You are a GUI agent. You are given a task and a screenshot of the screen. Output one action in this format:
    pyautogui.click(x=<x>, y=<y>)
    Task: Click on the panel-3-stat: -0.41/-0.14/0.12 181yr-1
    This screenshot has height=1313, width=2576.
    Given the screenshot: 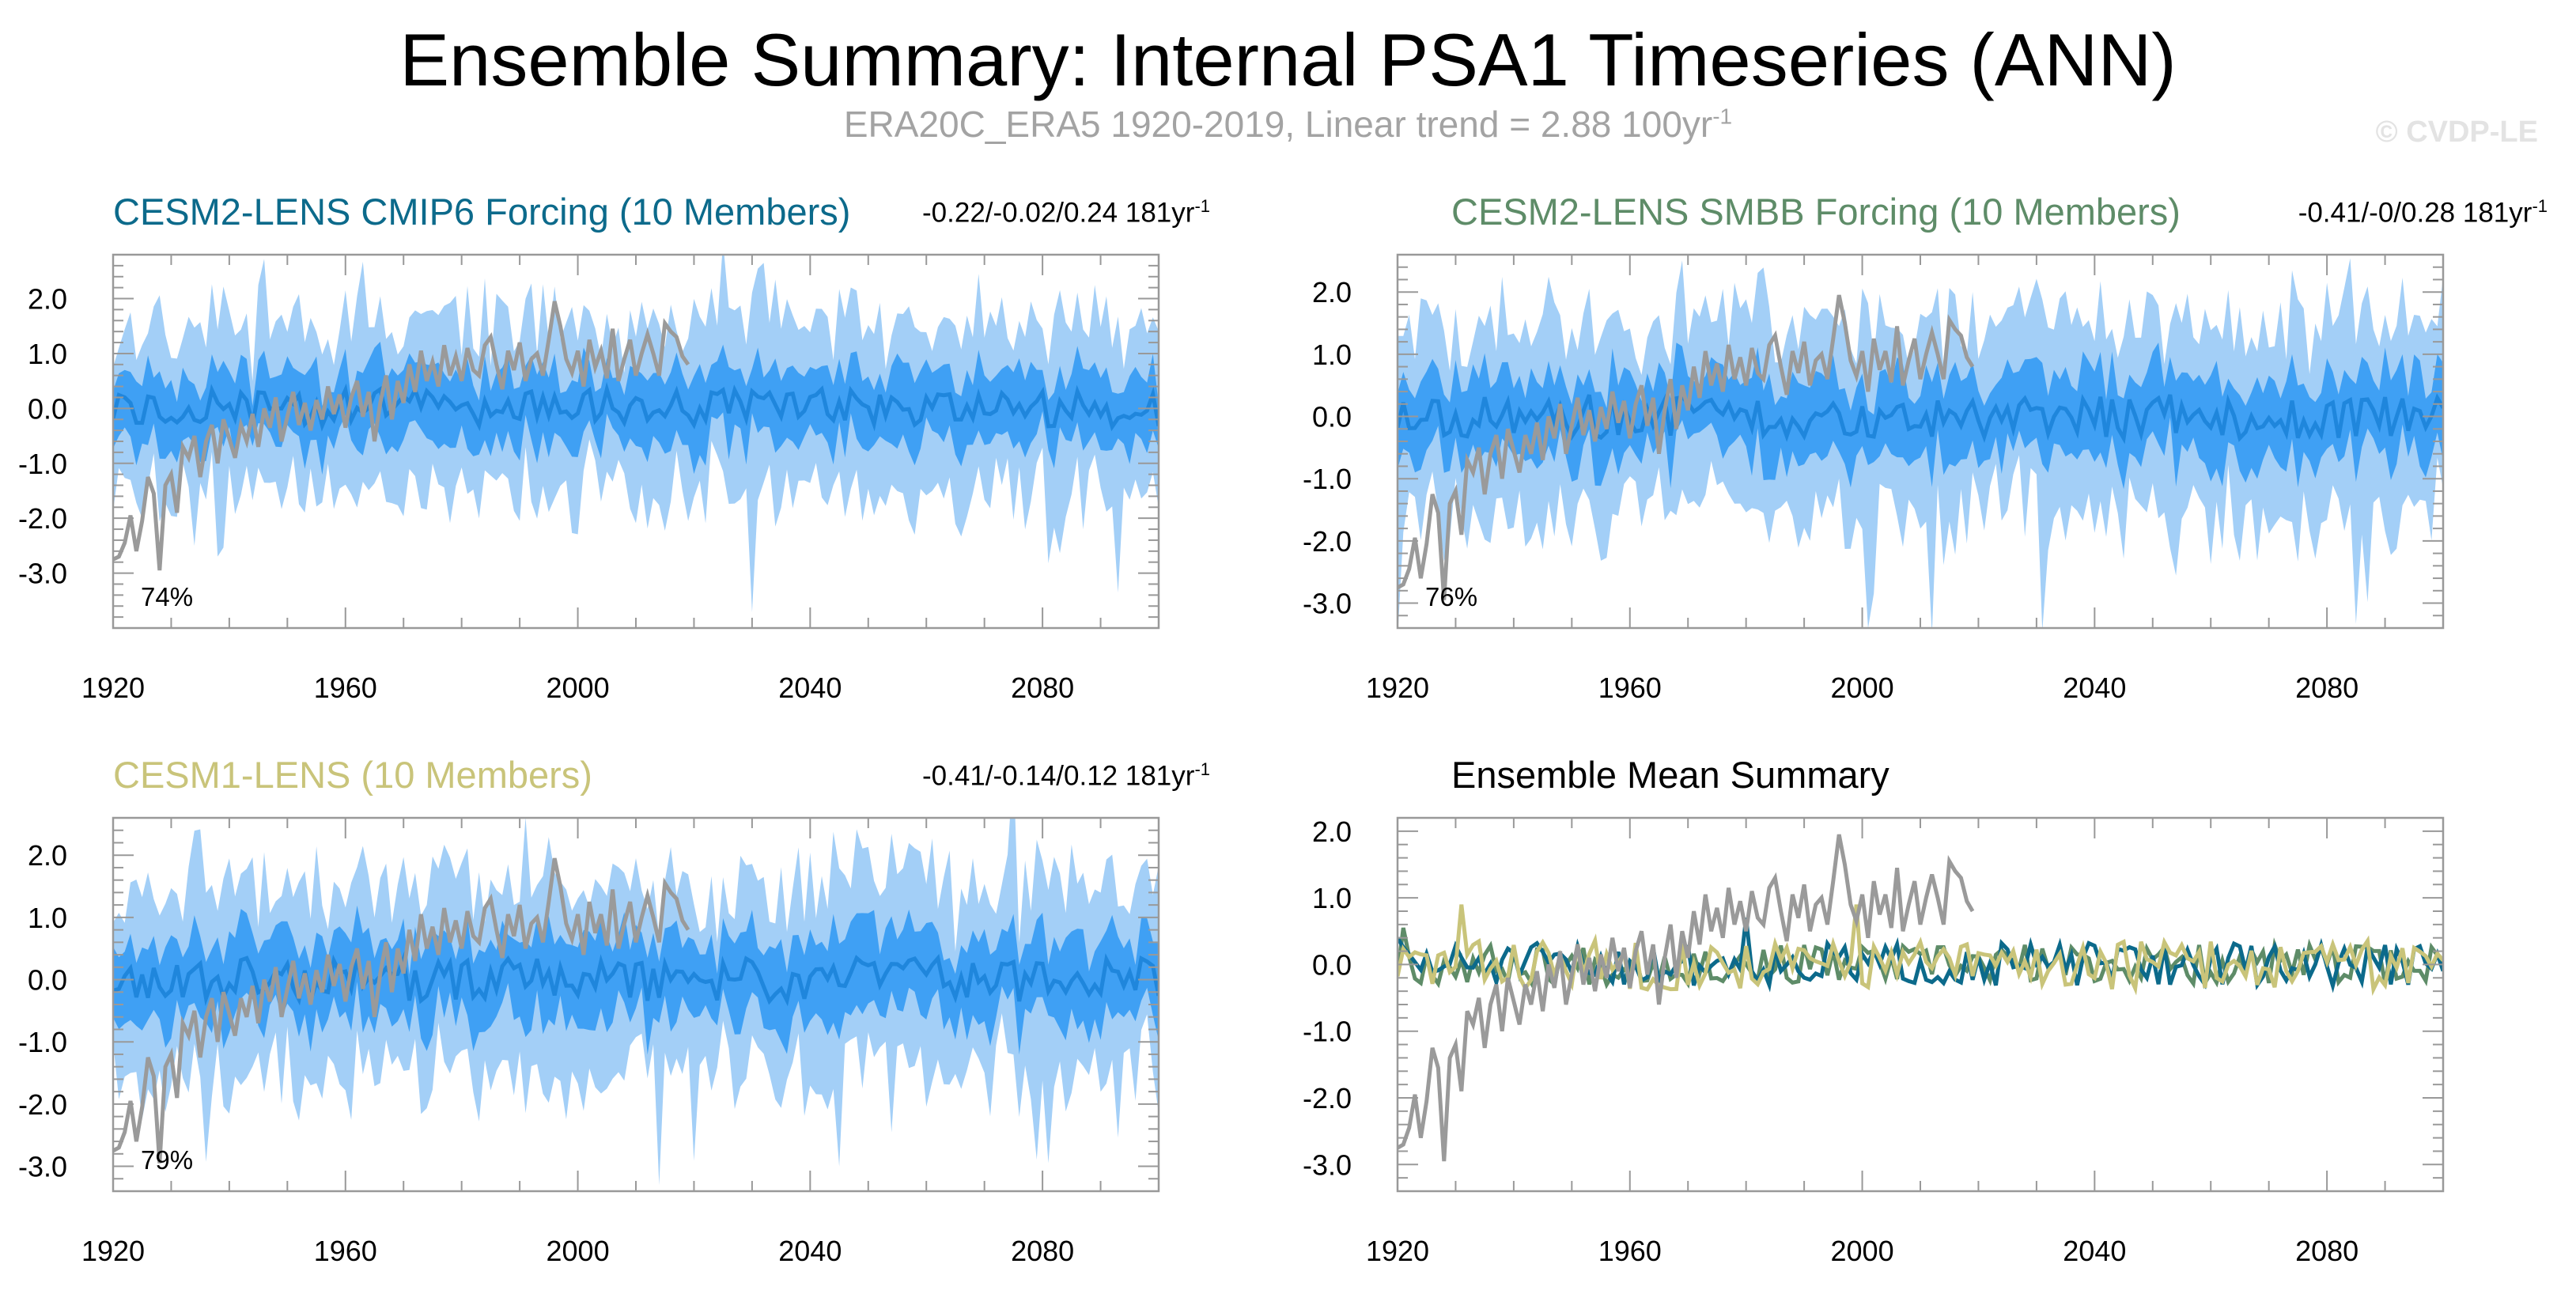 What is the action you would take?
    pyautogui.click(x=1066, y=776)
    